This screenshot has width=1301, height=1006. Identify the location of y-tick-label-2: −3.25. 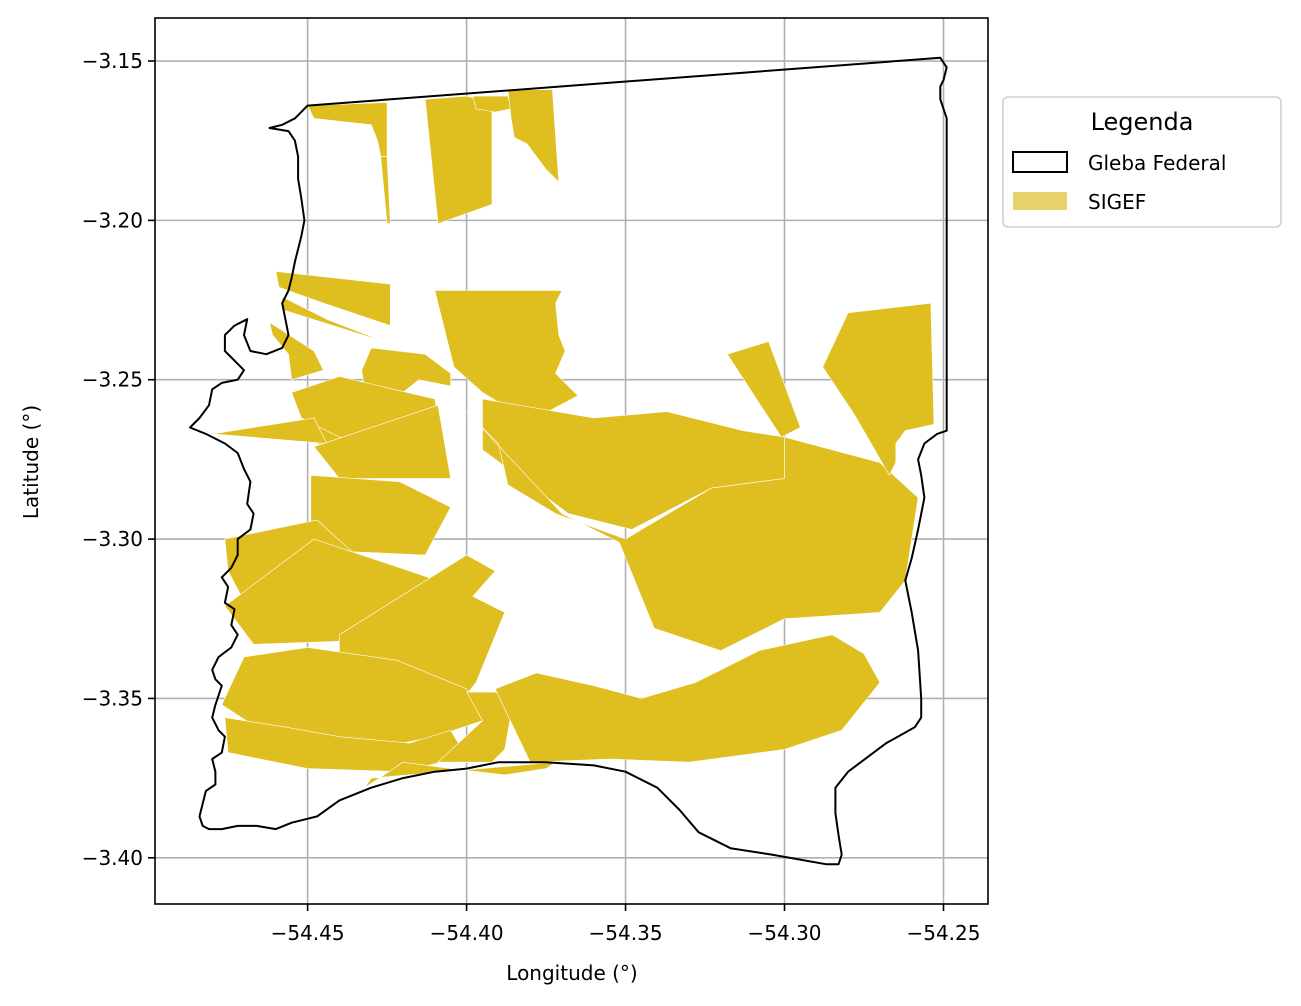
(112, 380).